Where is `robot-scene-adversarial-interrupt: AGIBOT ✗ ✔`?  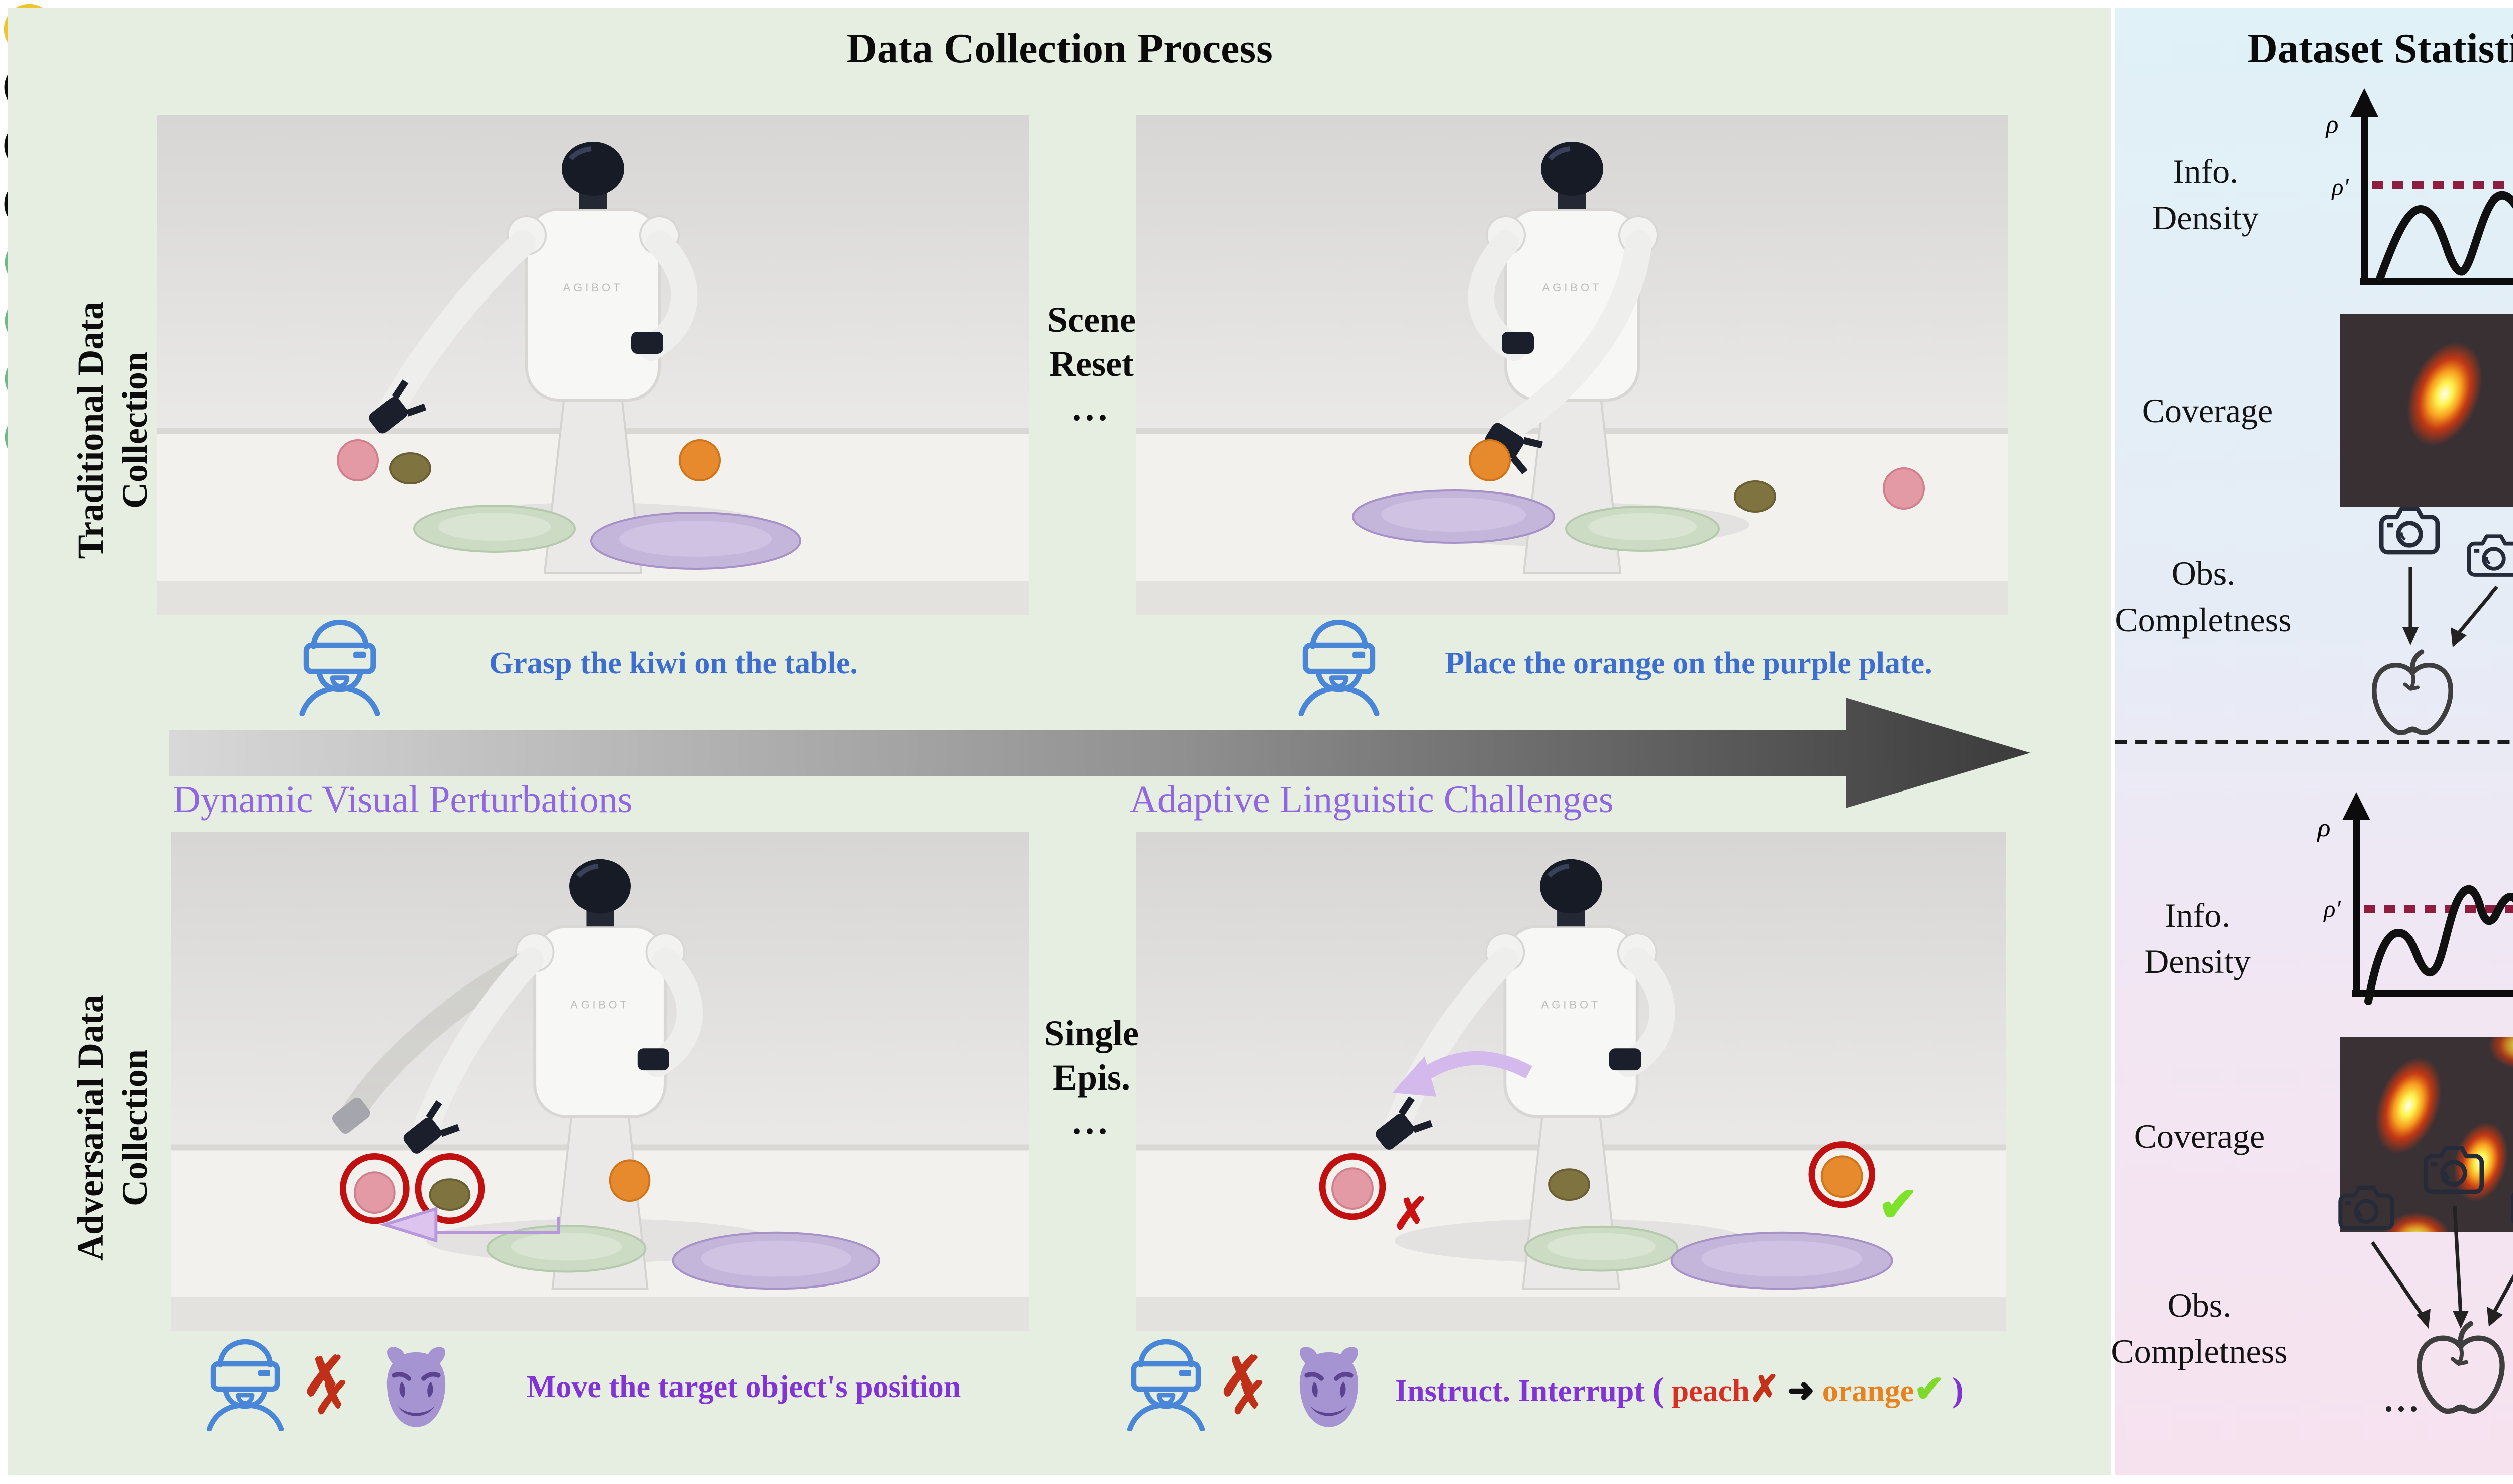 robot-scene-adversarial-interrupt: AGIBOT ✗ ✔ is located at coordinates (1571, 1081).